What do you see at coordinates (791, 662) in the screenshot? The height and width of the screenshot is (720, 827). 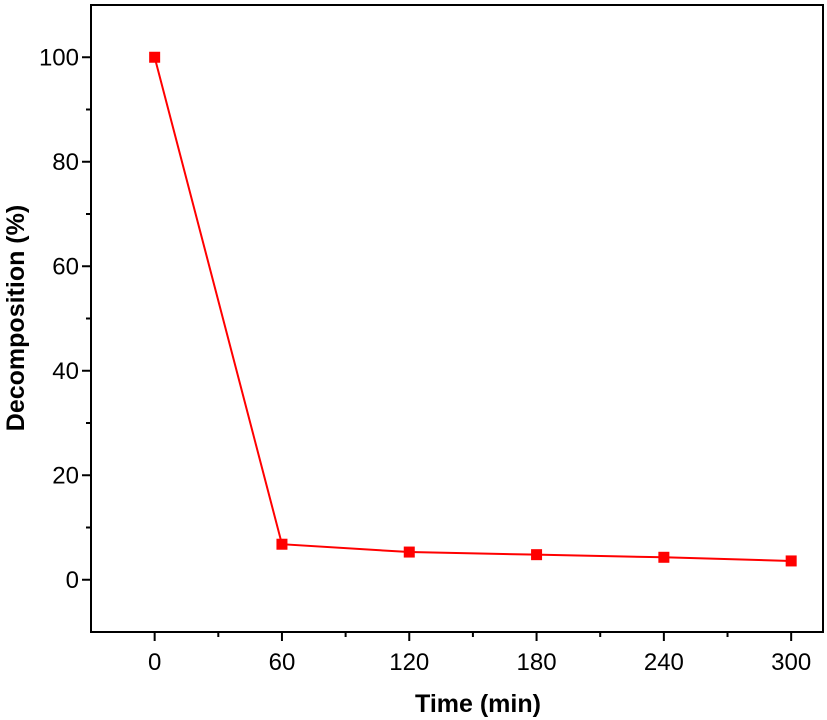 I see `x-tick-label: 300` at bounding box center [791, 662].